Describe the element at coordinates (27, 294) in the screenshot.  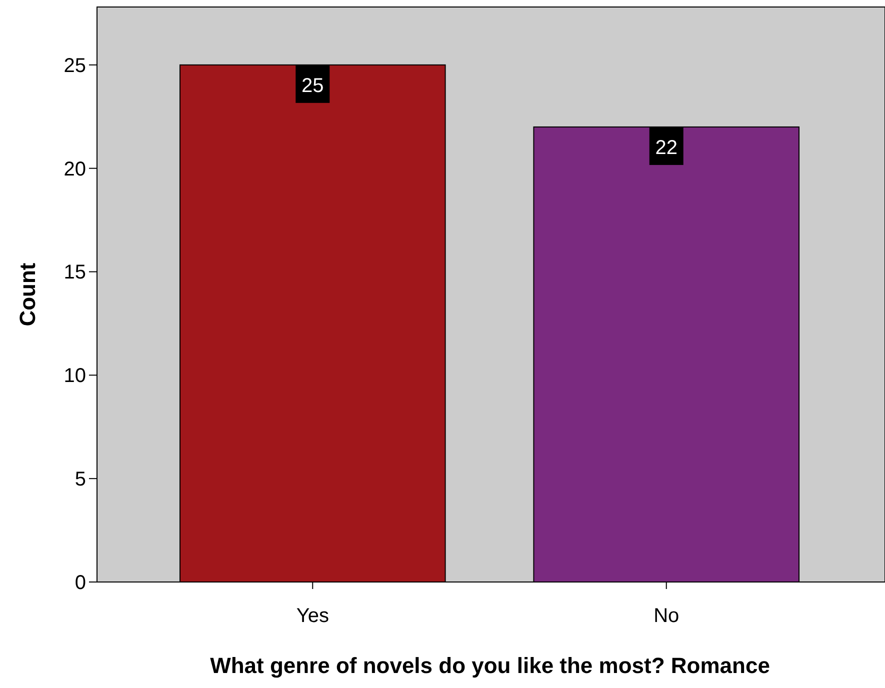
I see `y-axis-title: Count` at that location.